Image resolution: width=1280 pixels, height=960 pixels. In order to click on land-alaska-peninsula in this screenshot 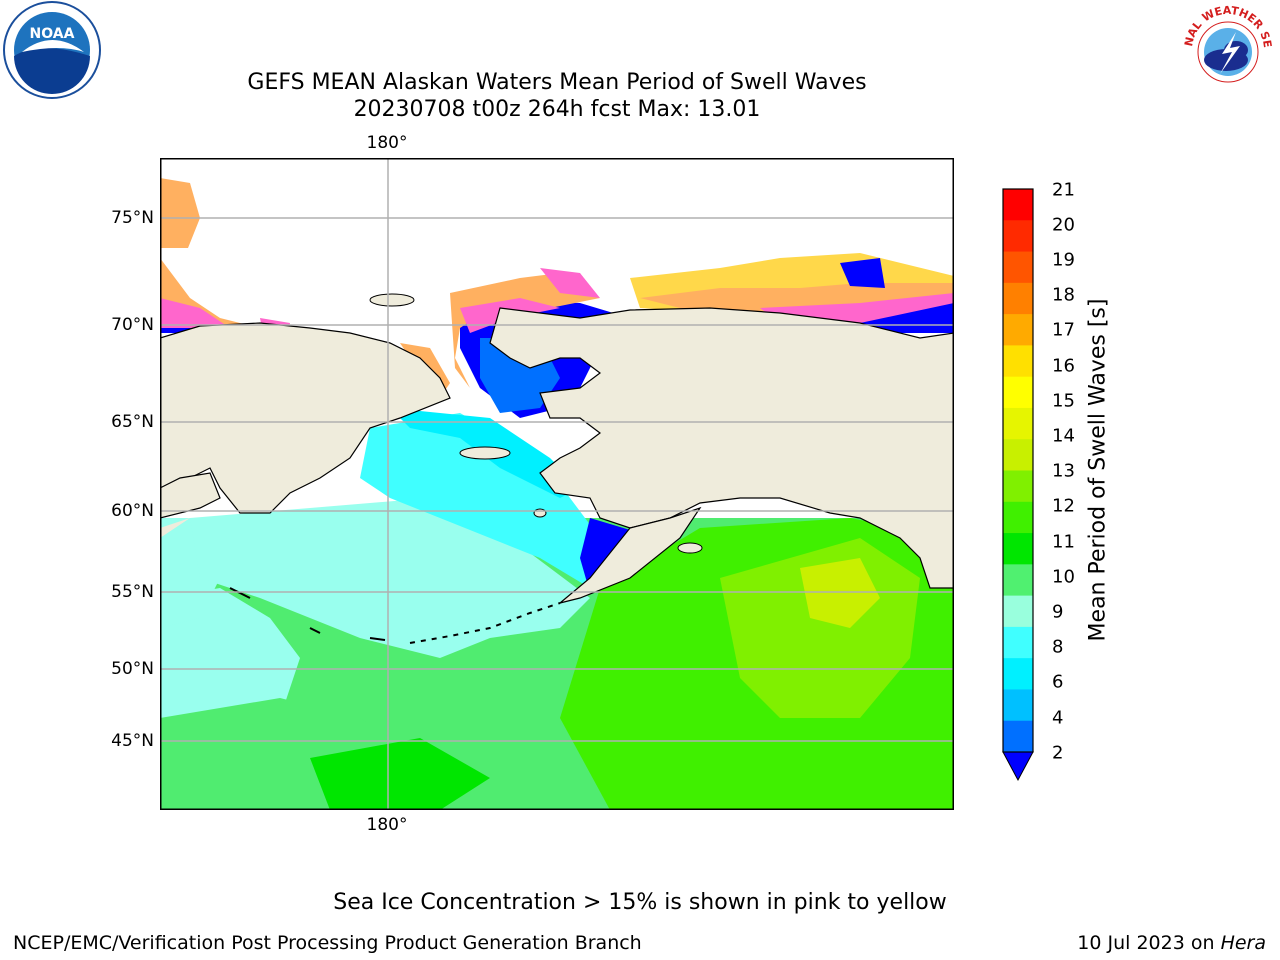, I will do `click(630, 555)`.